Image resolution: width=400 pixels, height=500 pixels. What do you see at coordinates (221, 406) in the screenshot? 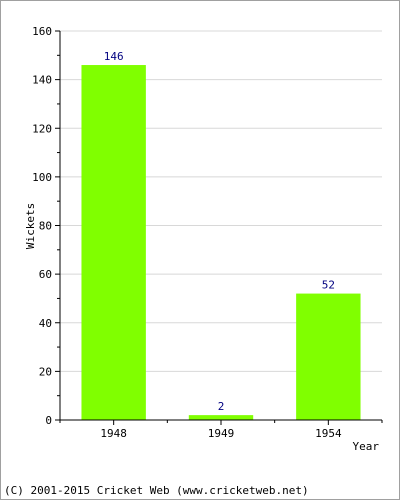
I see `data-label: 2` at bounding box center [221, 406].